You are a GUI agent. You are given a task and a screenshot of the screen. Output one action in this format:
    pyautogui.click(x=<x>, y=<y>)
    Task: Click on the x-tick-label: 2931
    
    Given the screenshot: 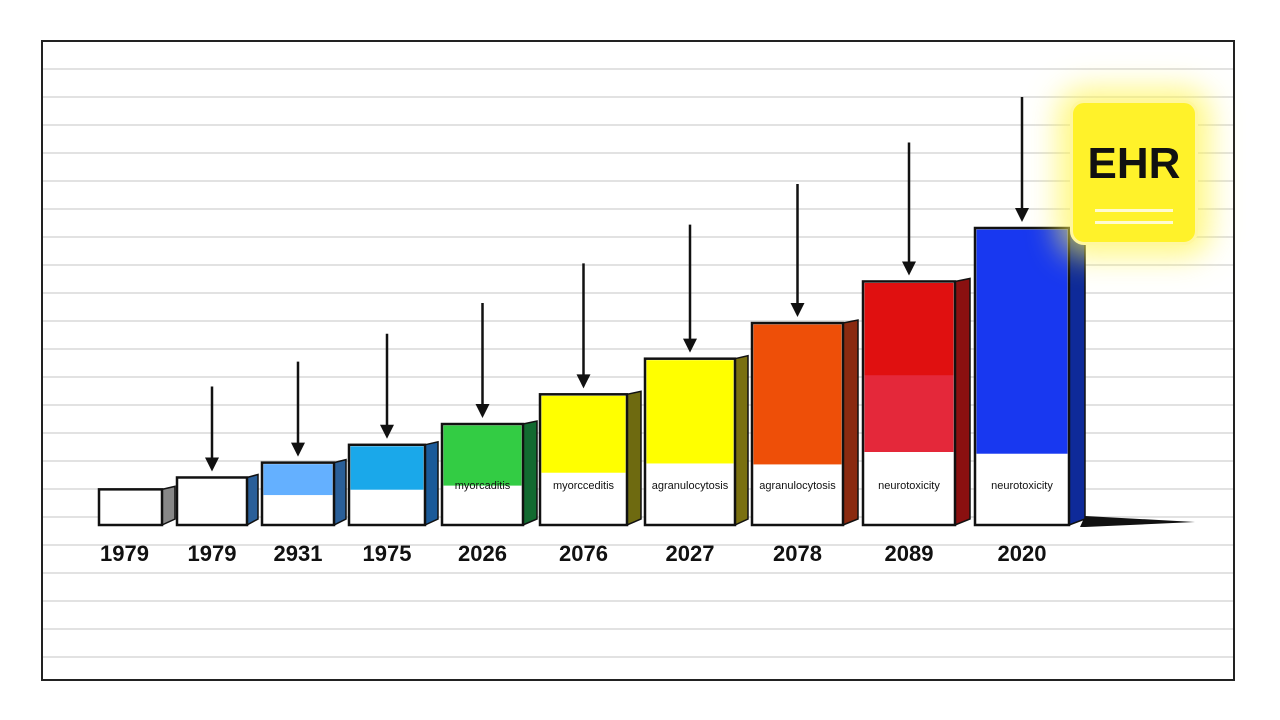 What is the action you would take?
    pyautogui.click(x=298, y=553)
    